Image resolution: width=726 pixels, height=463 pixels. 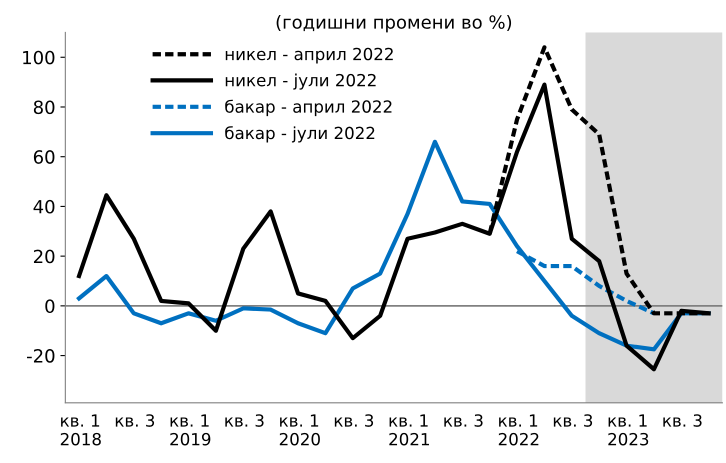 I want to click on legend-label: никел - април 2022, so click(x=309, y=56).